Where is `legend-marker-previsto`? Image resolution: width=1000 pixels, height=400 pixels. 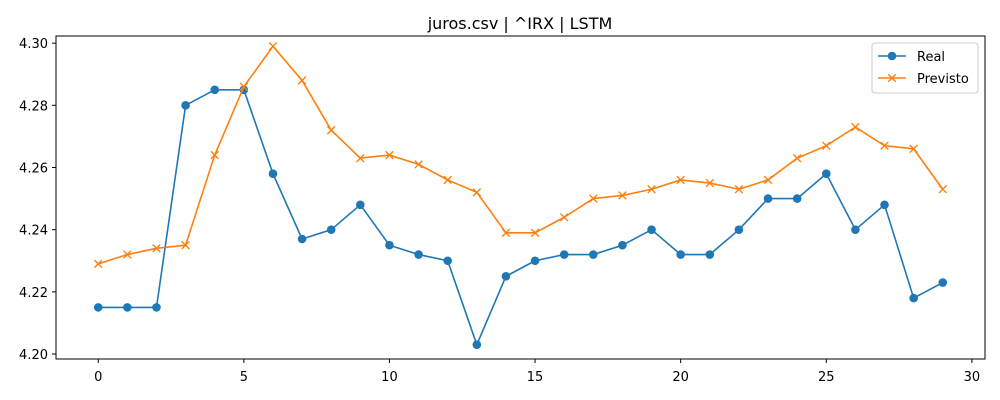
legend-marker-previsto is located at coordinates (892, 78).